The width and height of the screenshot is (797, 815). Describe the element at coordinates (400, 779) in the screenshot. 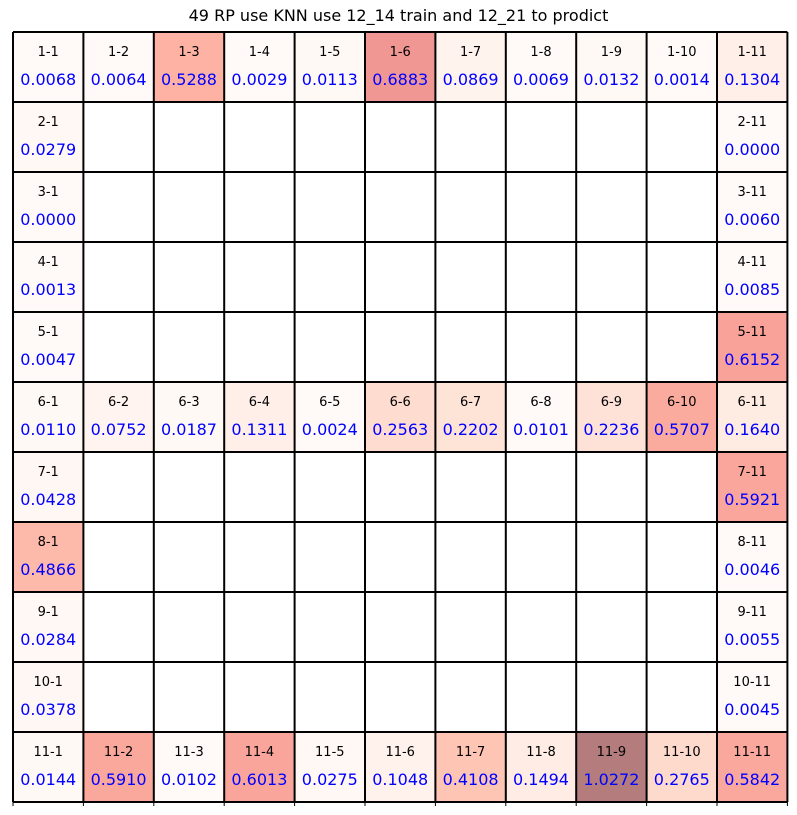

I see `cell-value-11-6: 0.1048` at that location.